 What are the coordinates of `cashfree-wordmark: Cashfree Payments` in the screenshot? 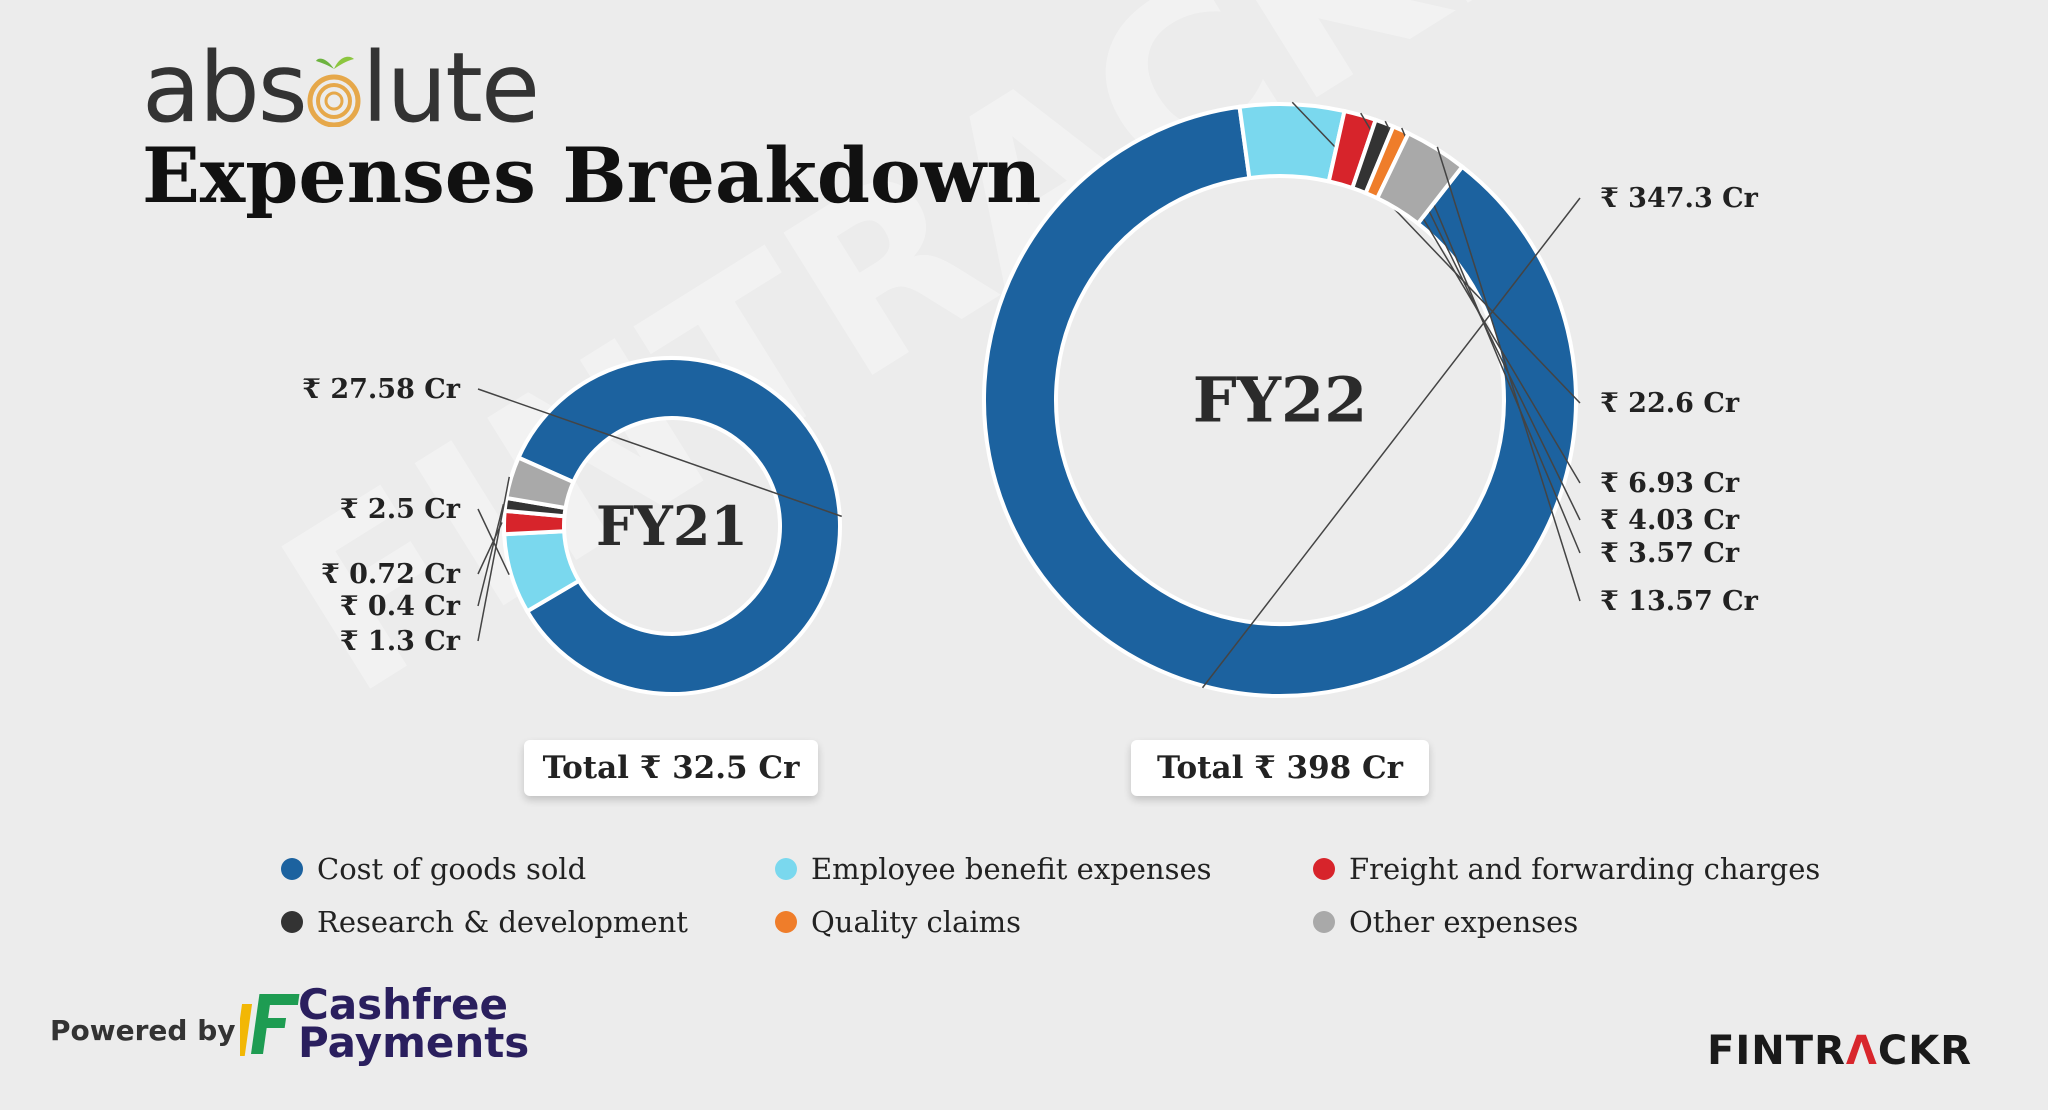 It's located at (414, 1023).